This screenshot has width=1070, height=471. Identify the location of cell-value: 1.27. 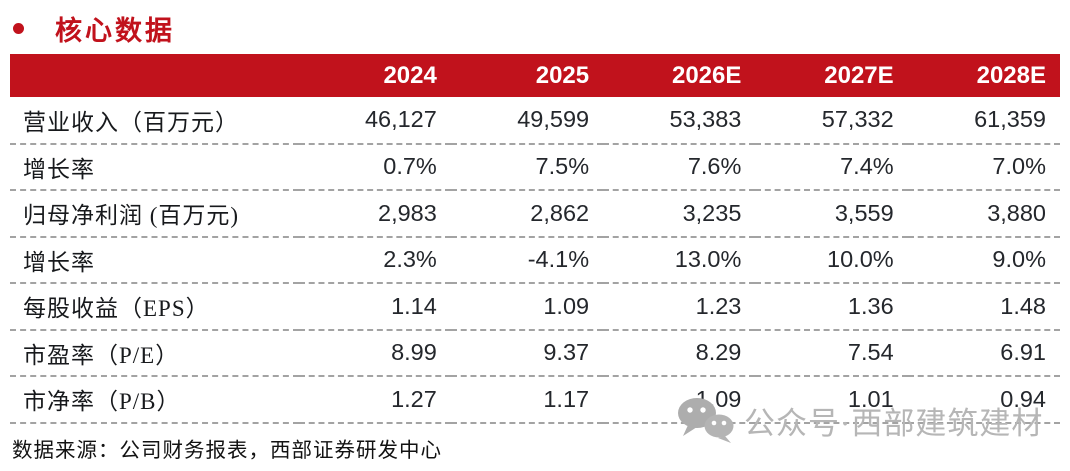
(374, 400).